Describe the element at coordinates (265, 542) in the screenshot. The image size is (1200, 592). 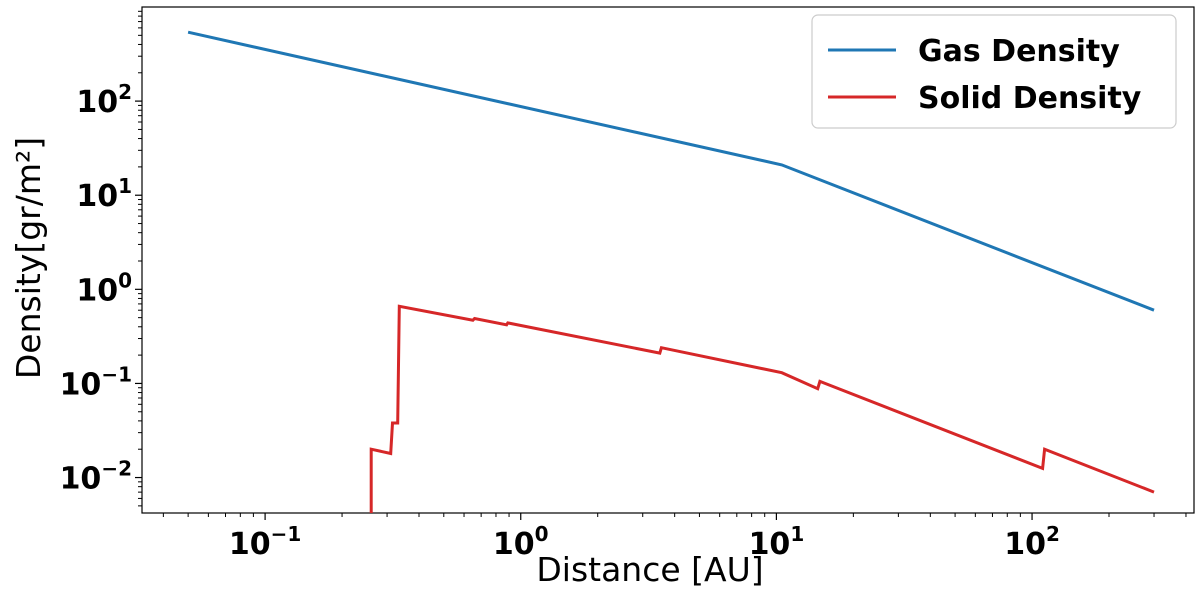
I see `x-tick-label: 10⁻¹` at that location.